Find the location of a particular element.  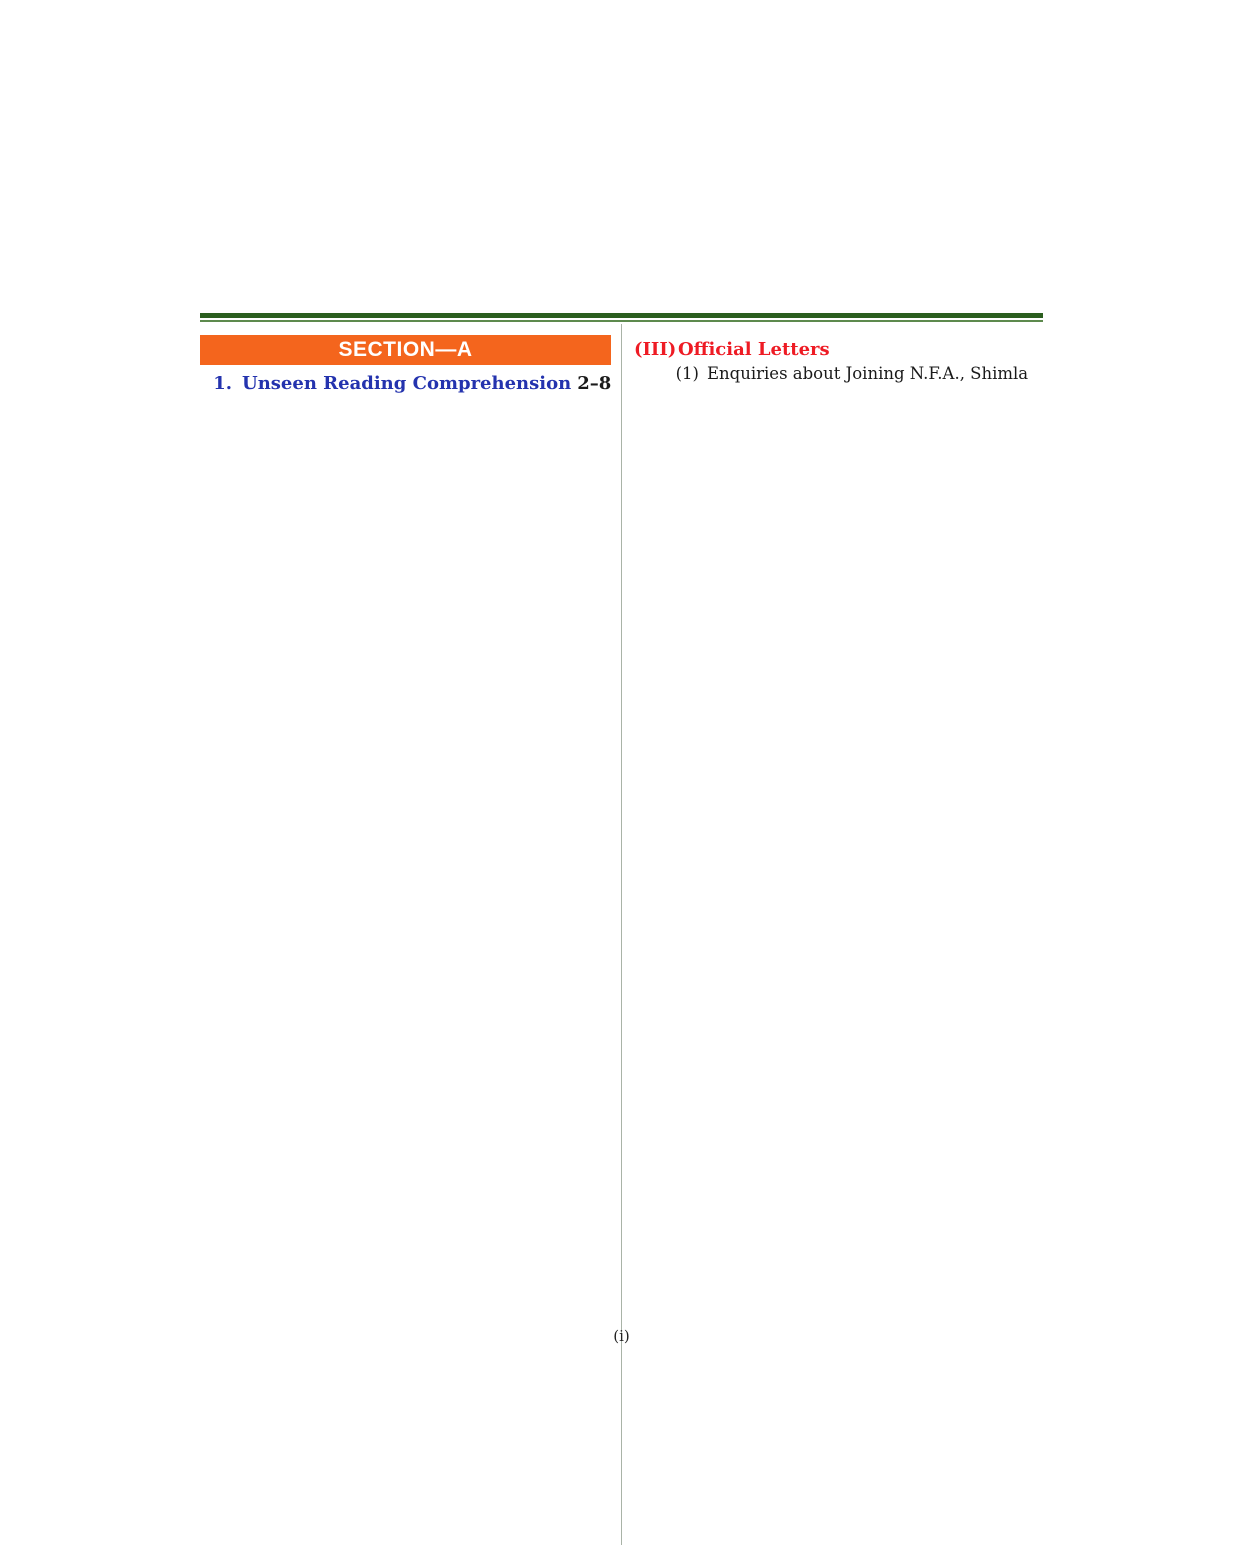

section-banner: SECTION—A is located at coordinates (405, 350).